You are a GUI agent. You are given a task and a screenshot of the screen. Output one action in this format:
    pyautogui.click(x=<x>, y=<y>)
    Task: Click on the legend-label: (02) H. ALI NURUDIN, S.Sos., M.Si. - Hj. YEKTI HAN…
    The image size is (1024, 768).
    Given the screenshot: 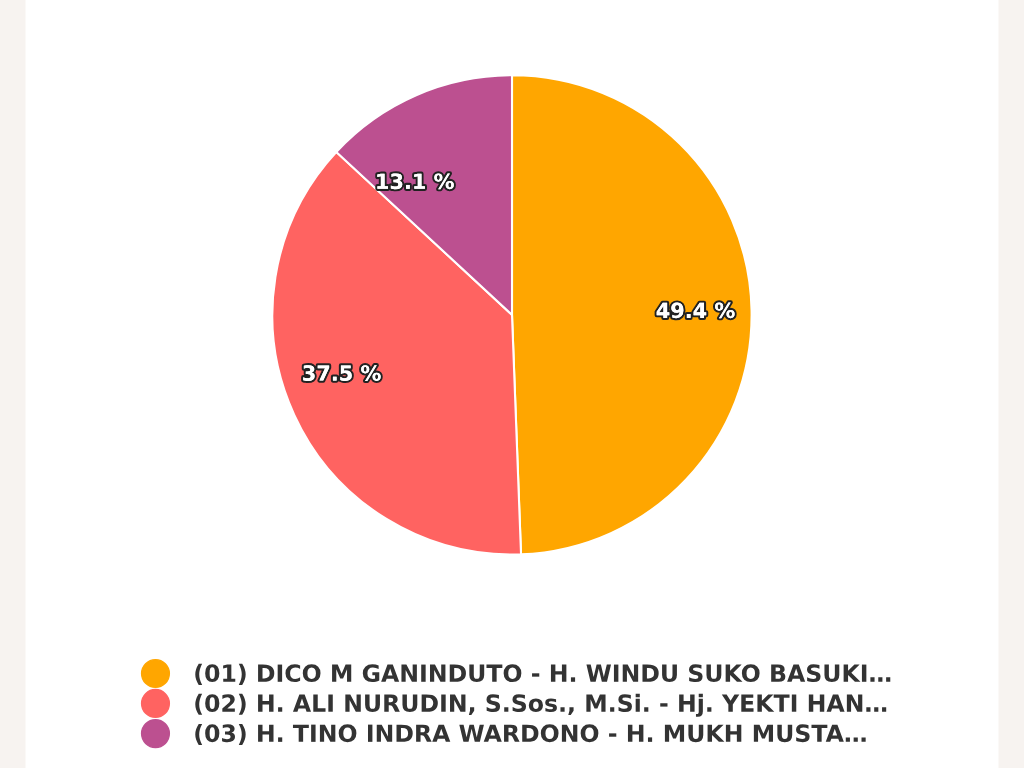 What is the action you would take?
    pyautogui.click(x=541, y=705)
    